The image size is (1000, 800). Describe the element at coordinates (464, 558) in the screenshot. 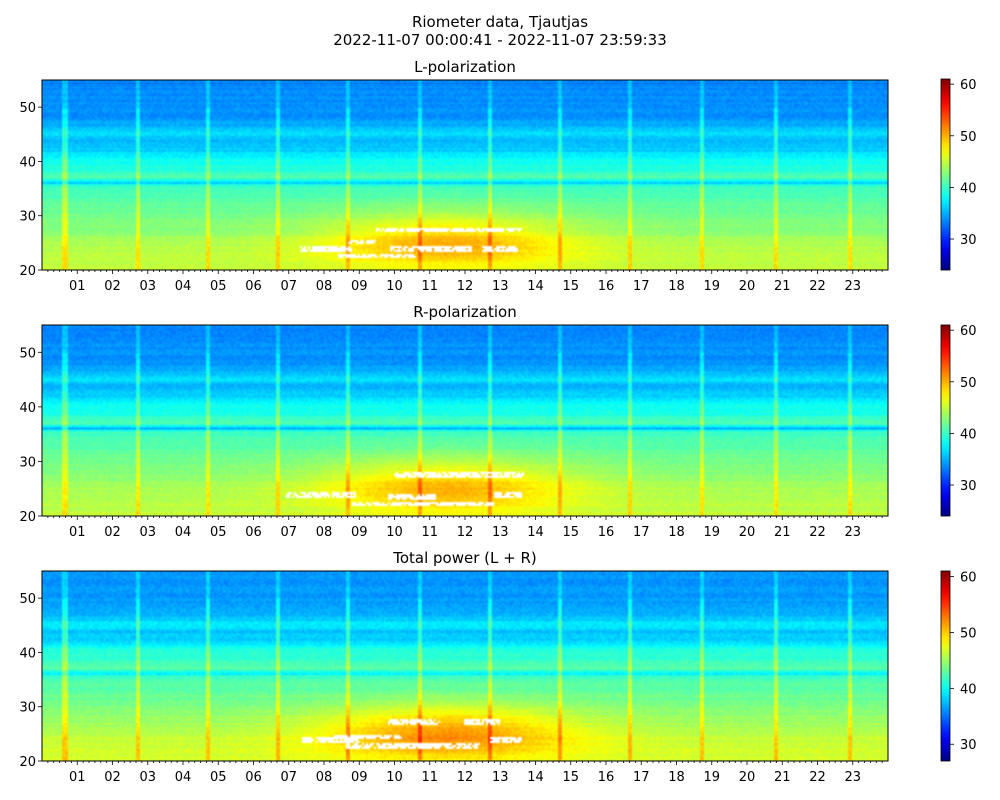

I see `panel-title: Total power (L + R)` at that location.